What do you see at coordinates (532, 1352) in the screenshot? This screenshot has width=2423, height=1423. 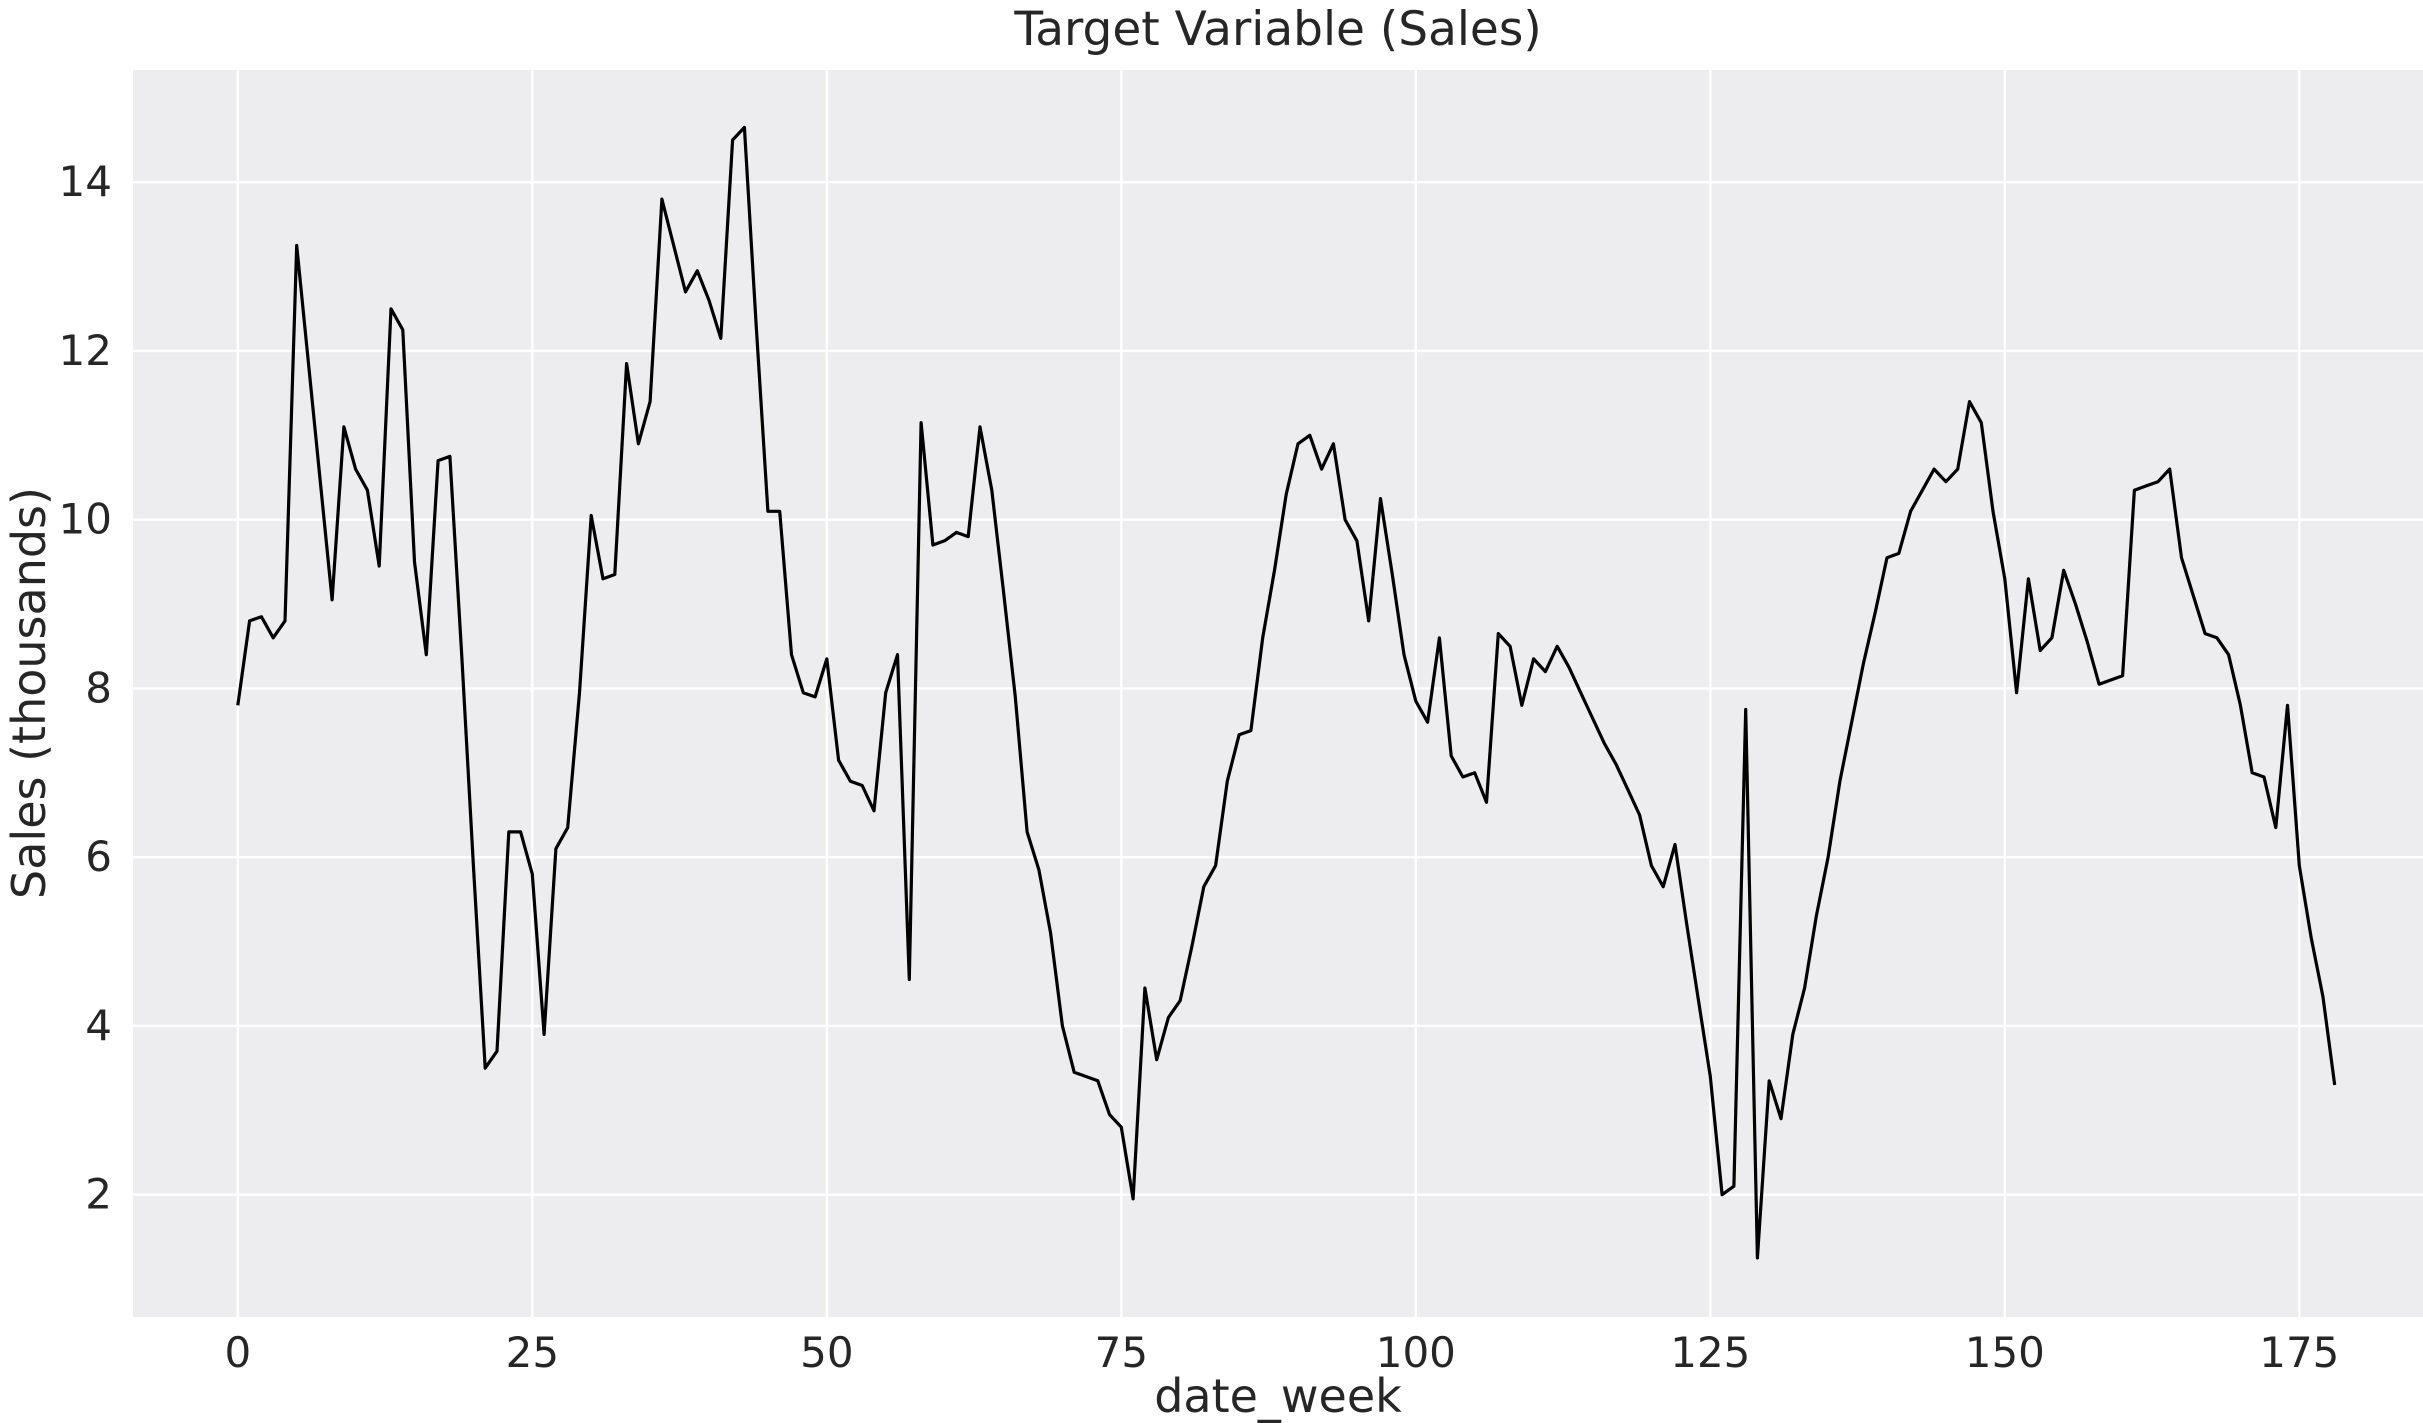 I see `x-tick-label: 25` at bounding box center [532, 1352].